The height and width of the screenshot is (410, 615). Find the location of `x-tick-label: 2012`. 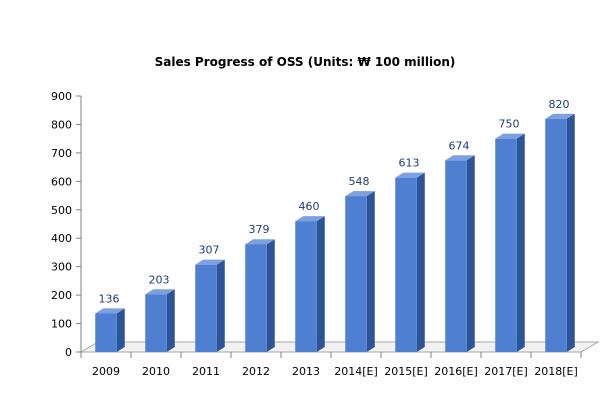

x-tick-label: 2012 is located at coordinates (256, 371).